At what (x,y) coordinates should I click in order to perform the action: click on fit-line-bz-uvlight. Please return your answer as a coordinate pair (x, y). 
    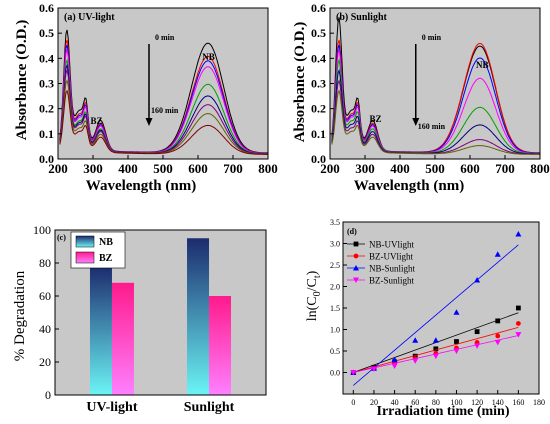
    Looking at the image, I should click on (436, 349).